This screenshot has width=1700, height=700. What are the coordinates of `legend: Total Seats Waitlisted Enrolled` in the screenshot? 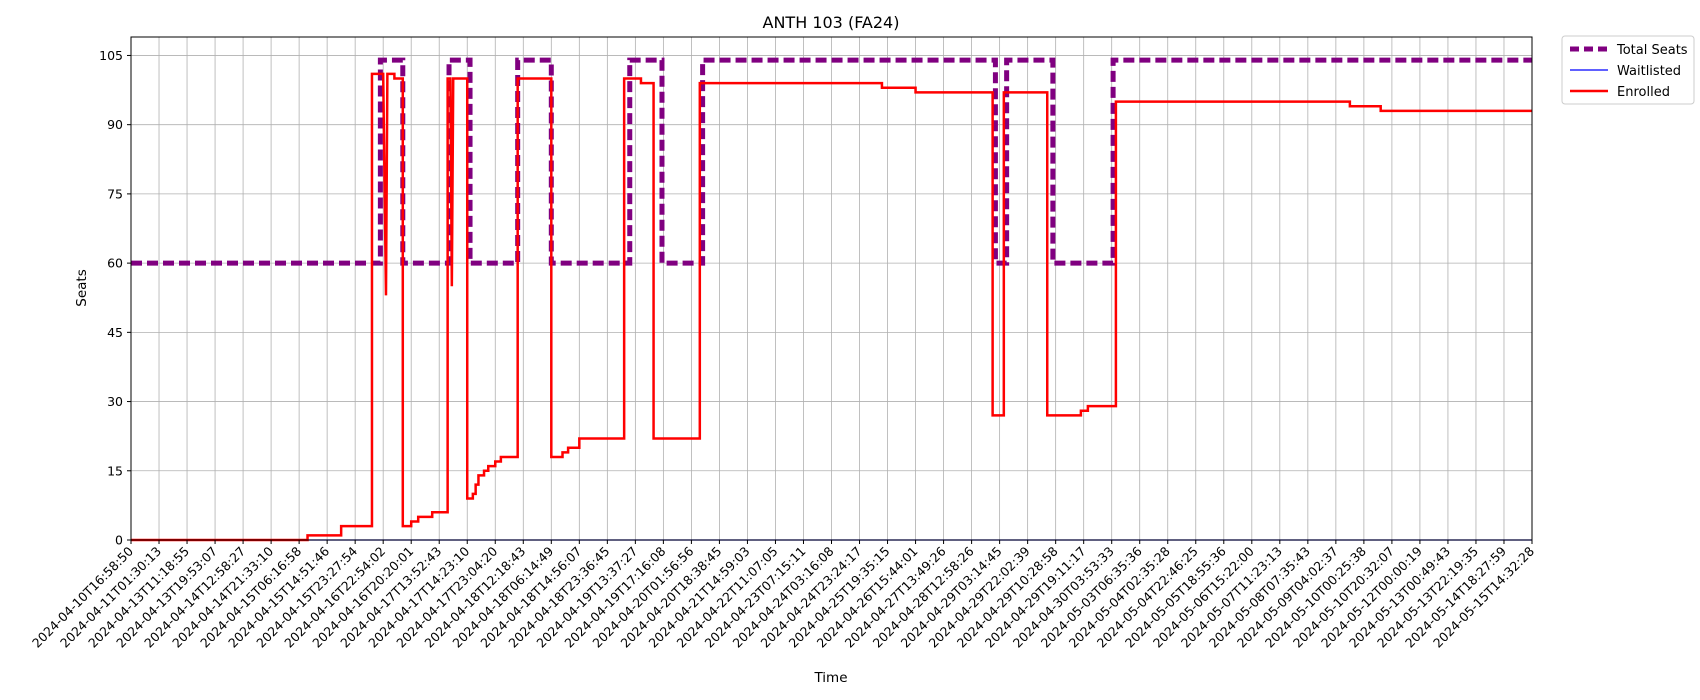 It's located at (1628, 70).